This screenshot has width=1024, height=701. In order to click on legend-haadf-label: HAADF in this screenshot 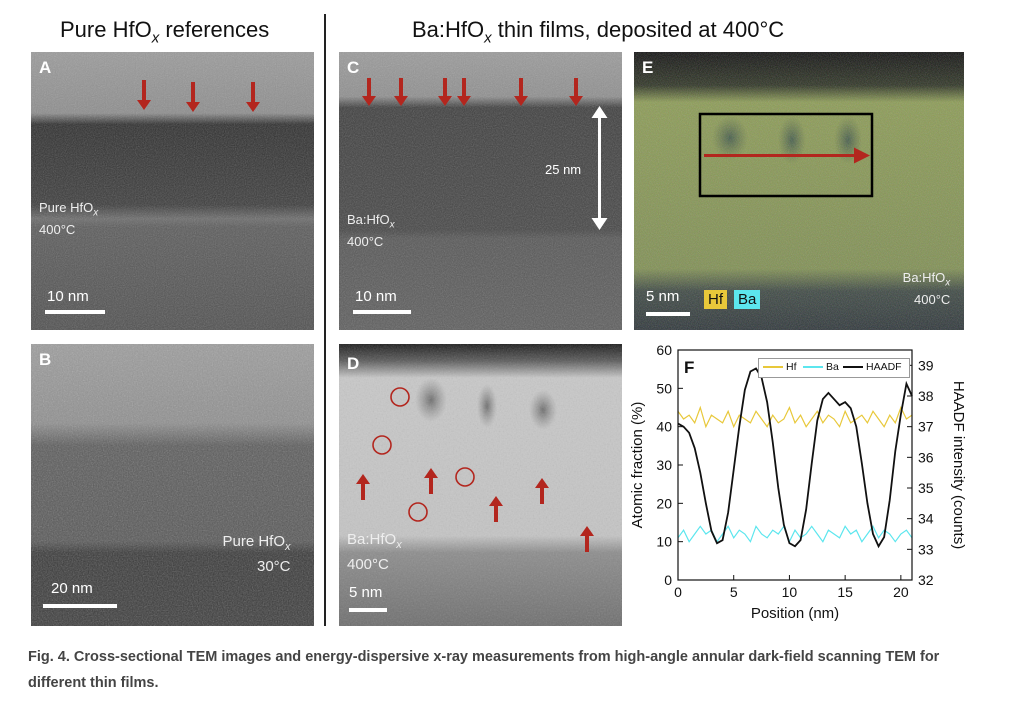, I will do `click(884, 367)`.